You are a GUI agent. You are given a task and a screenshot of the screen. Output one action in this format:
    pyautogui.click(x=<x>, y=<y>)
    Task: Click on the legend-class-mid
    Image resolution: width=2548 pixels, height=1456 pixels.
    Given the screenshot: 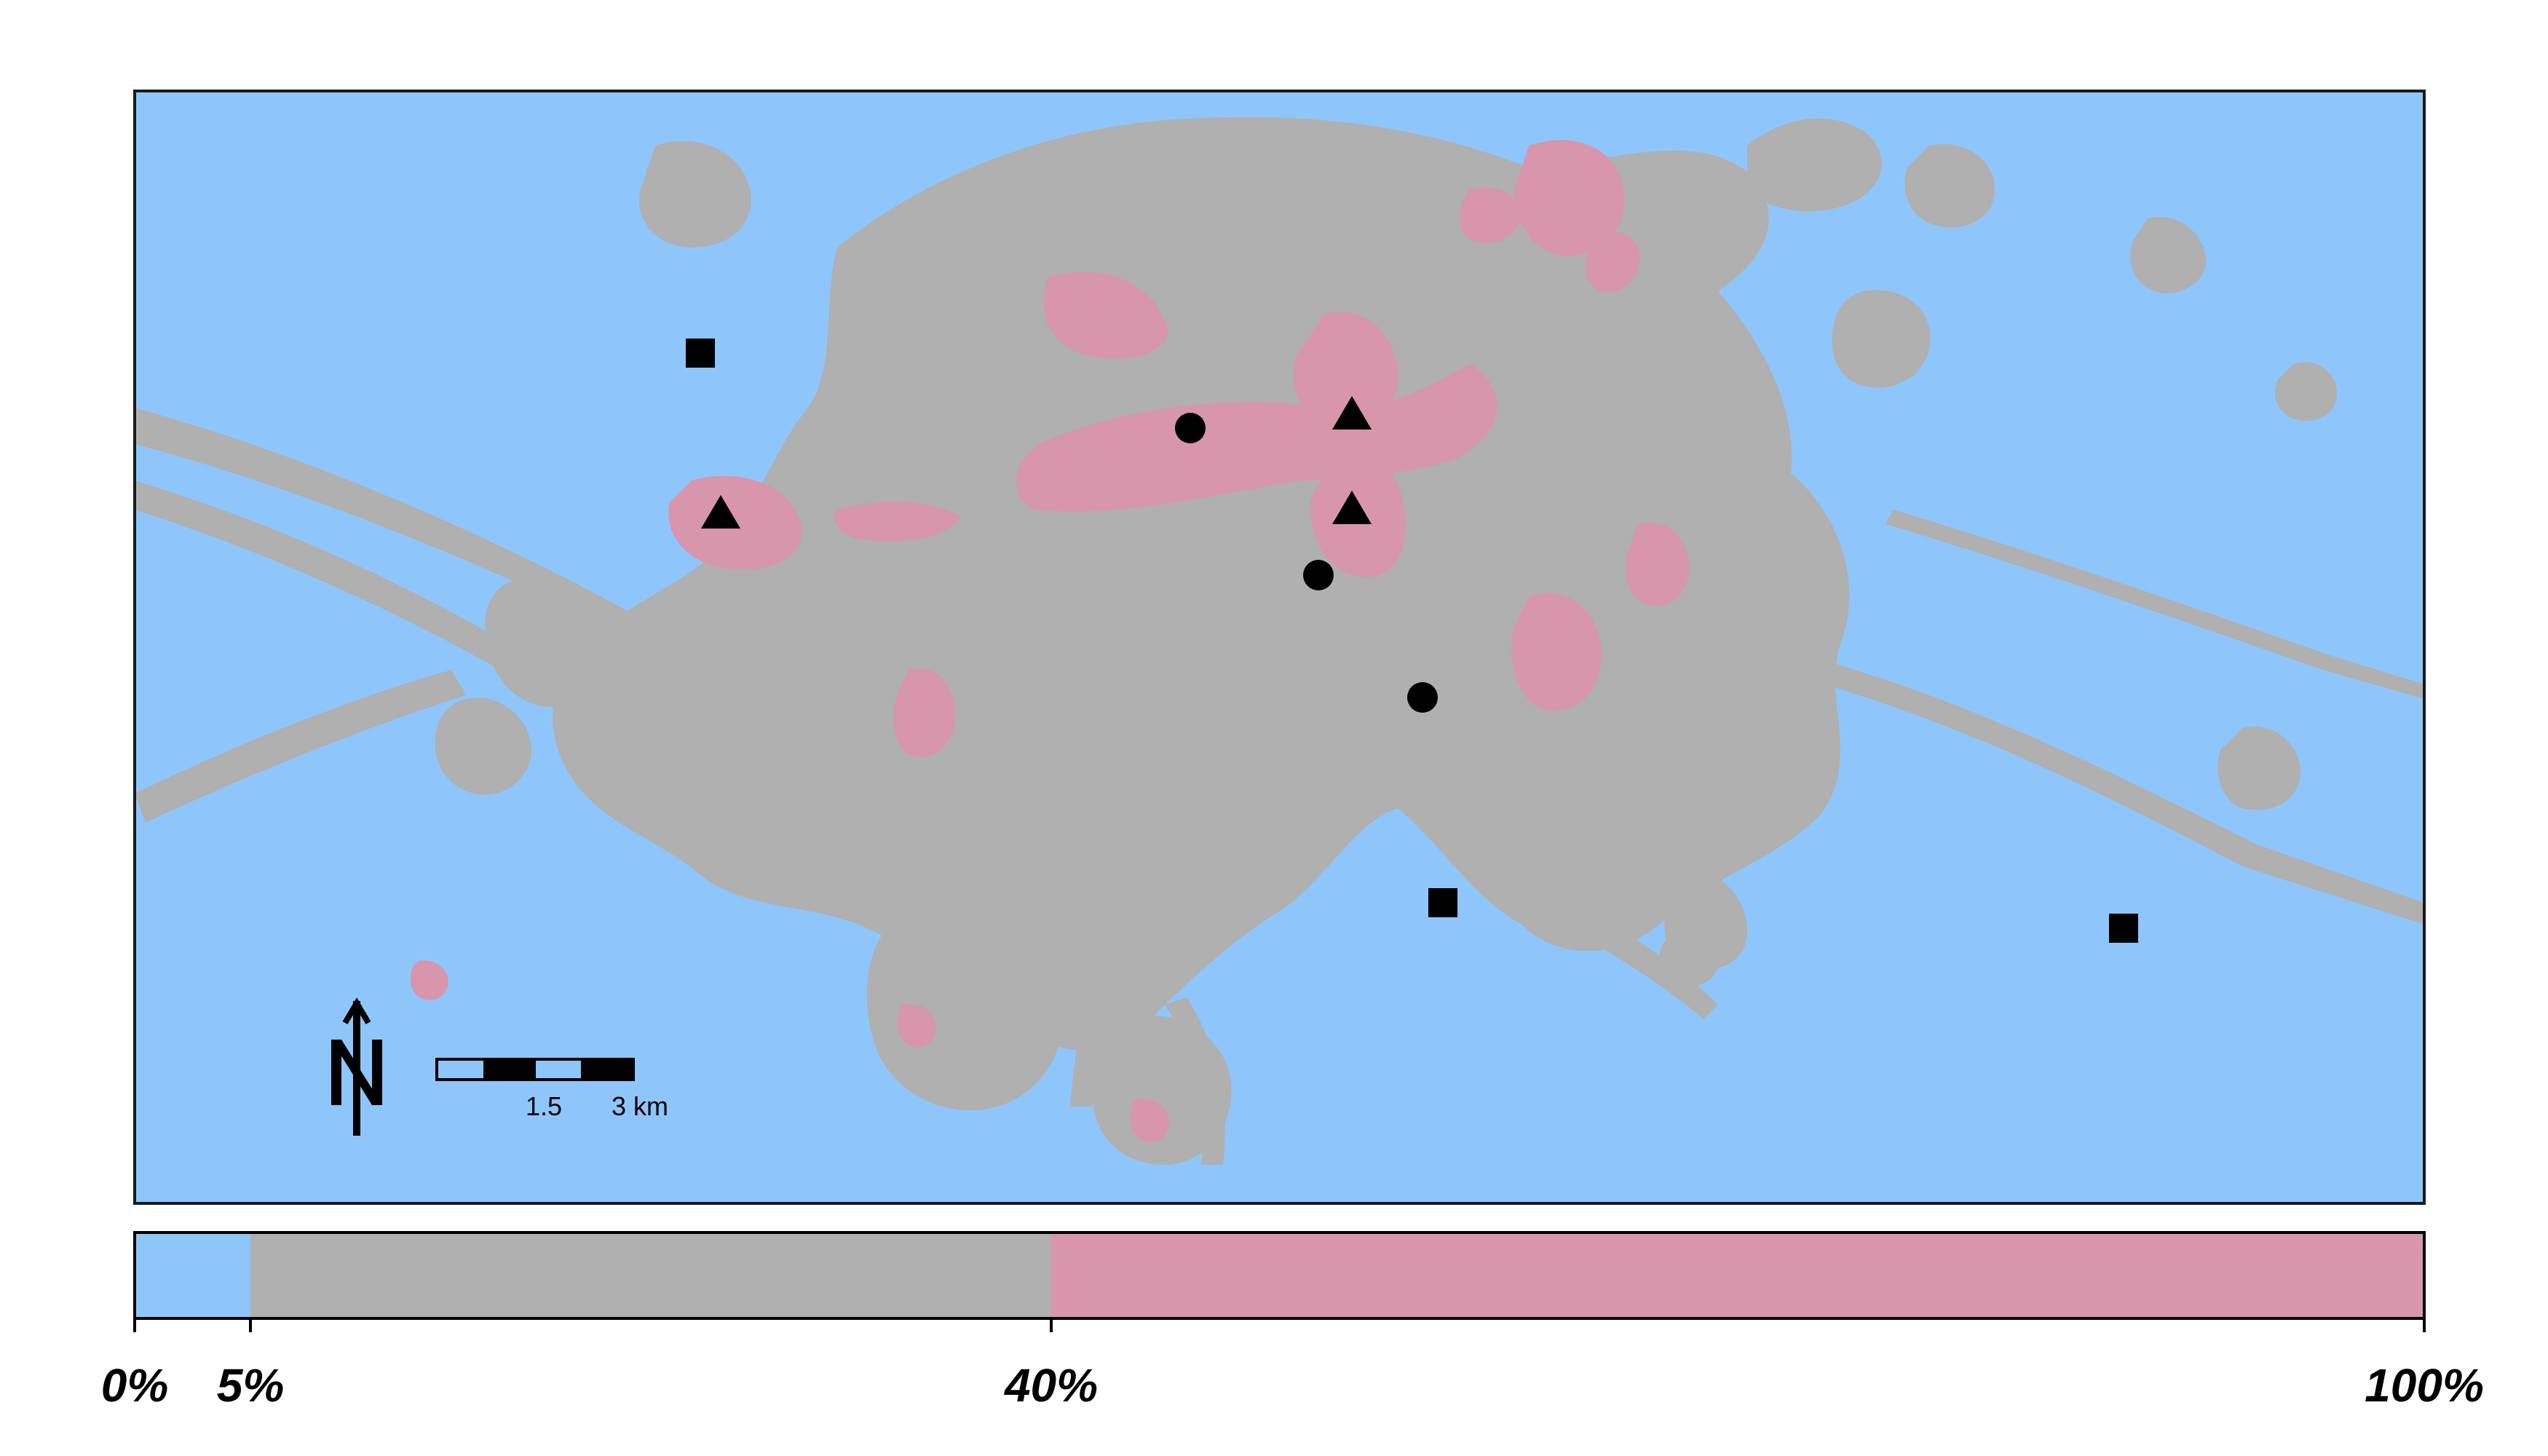 What is the action you would take?
    pyautogui.click(x=650, y=1275)
    